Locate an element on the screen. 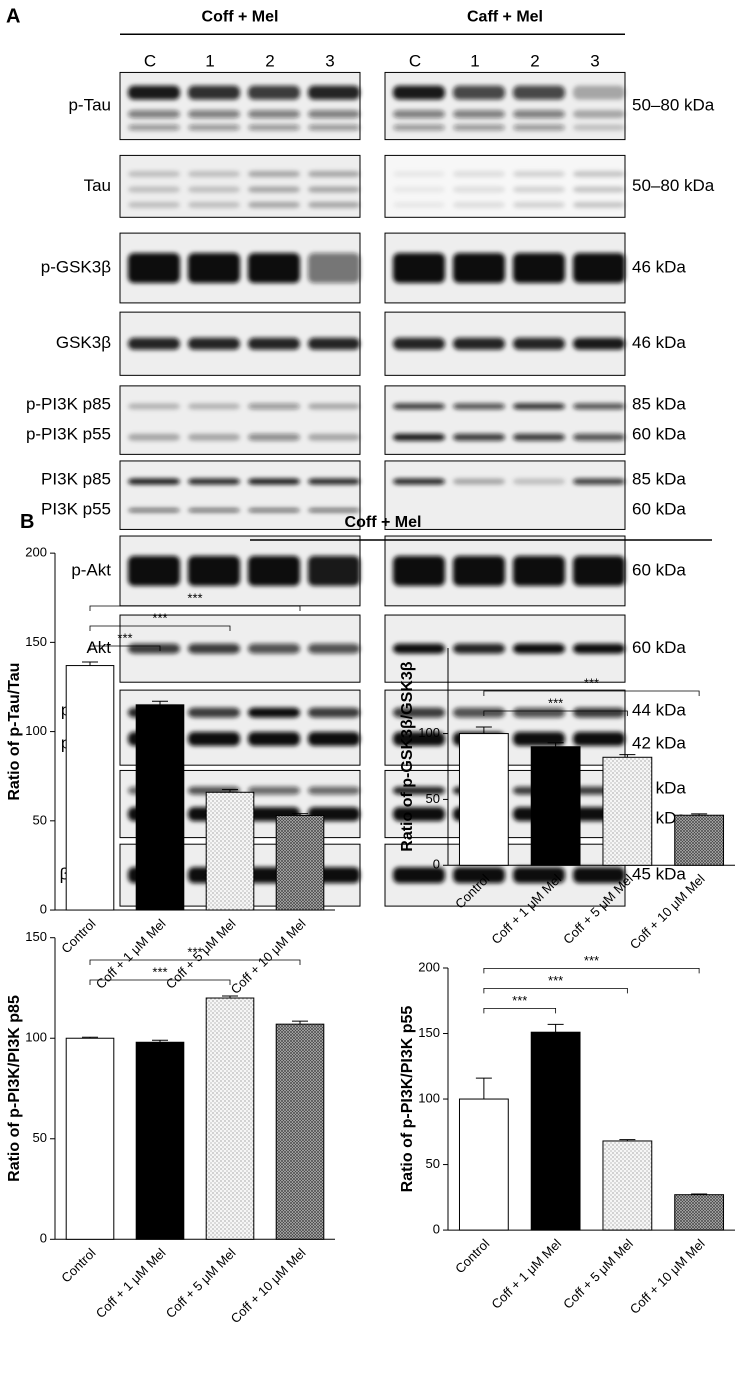  size-label: 50–80 kDa is located at coordinates (673, 105).